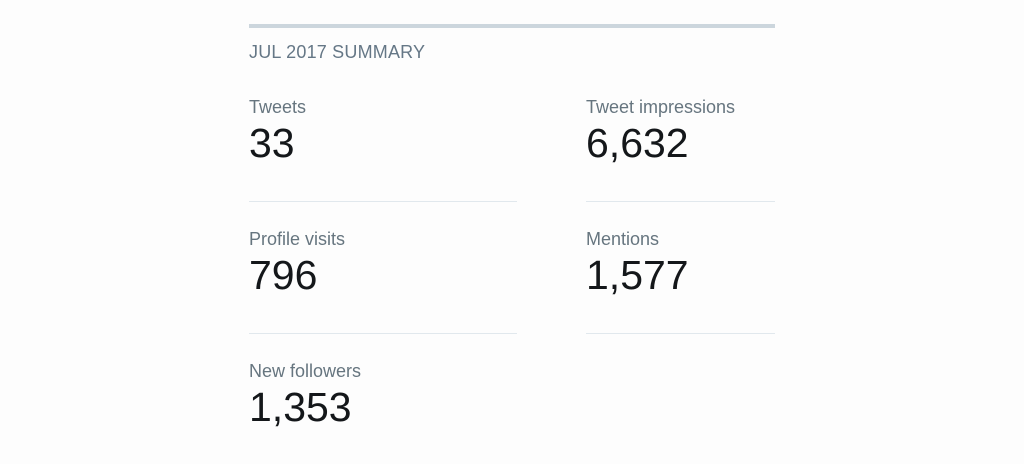 The image size is (1024, 464). What do you see at coordinates (637, 143) in the screenshot?
I see `metric-value: 6,632` at bounding box center [637, 143].